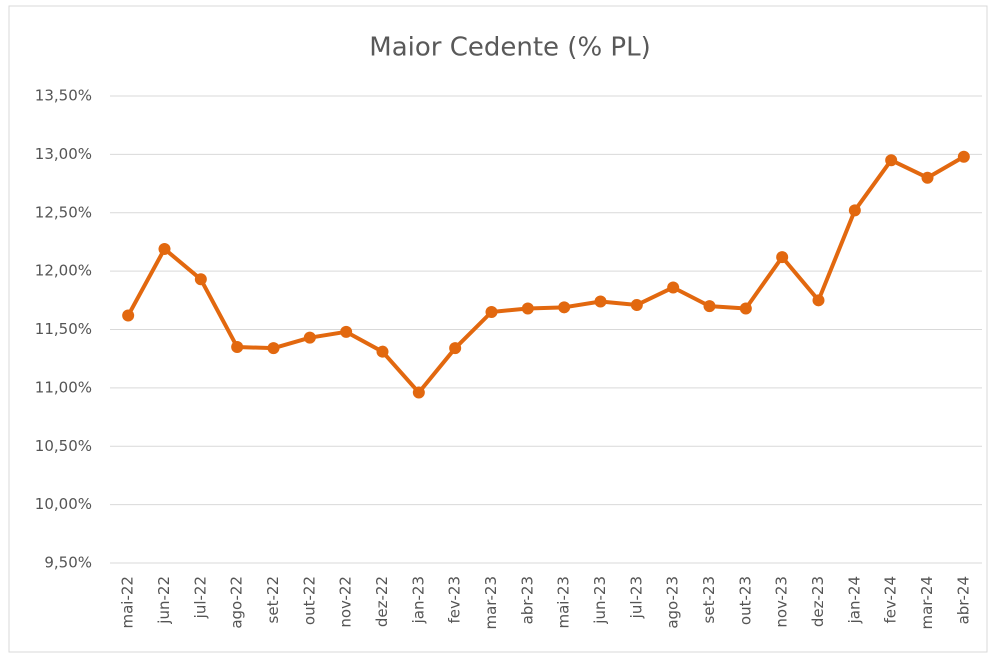 The height and width of the screenshot is (659, 995). What do you see at coordinates (673, 602) in the screenshot?
I see `x-tick-label: ago-23` at bounding box center [673, 602].